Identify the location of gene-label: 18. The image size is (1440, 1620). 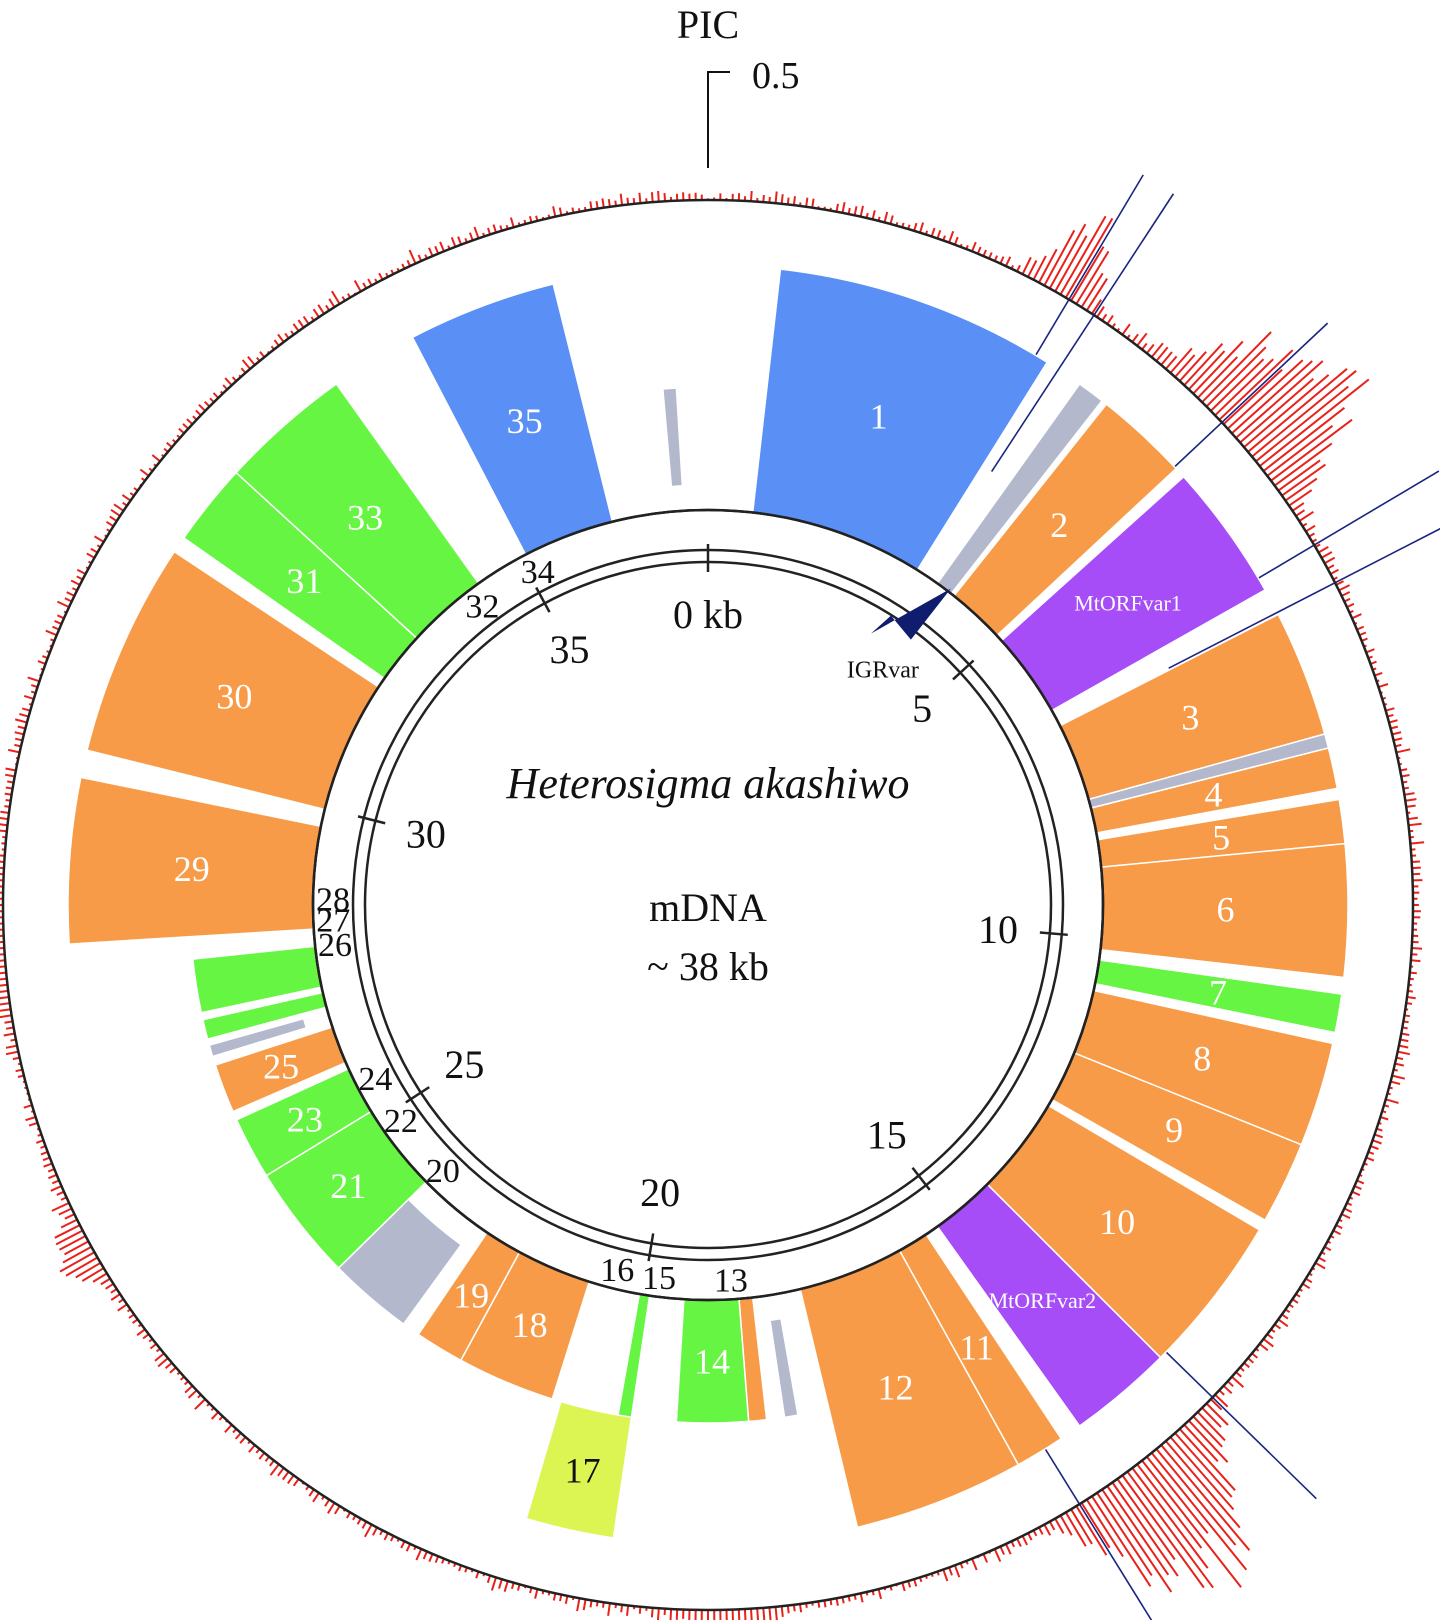
(530, 1325).